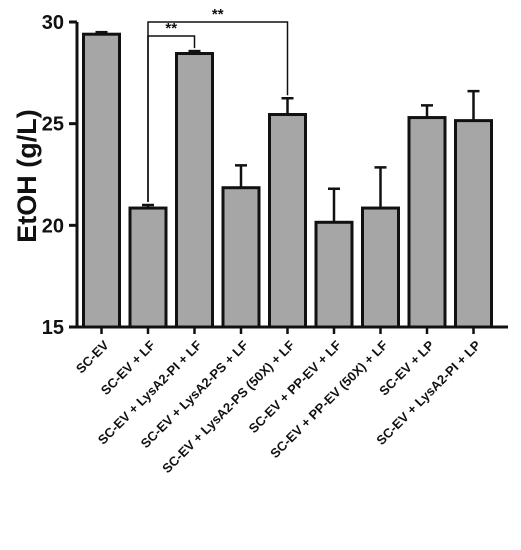 The height and width of the screenshot is (550, 521). Describe the element at coordinates (53, 125) in the screenshot. I see `y-tick-label: 25` at that location.